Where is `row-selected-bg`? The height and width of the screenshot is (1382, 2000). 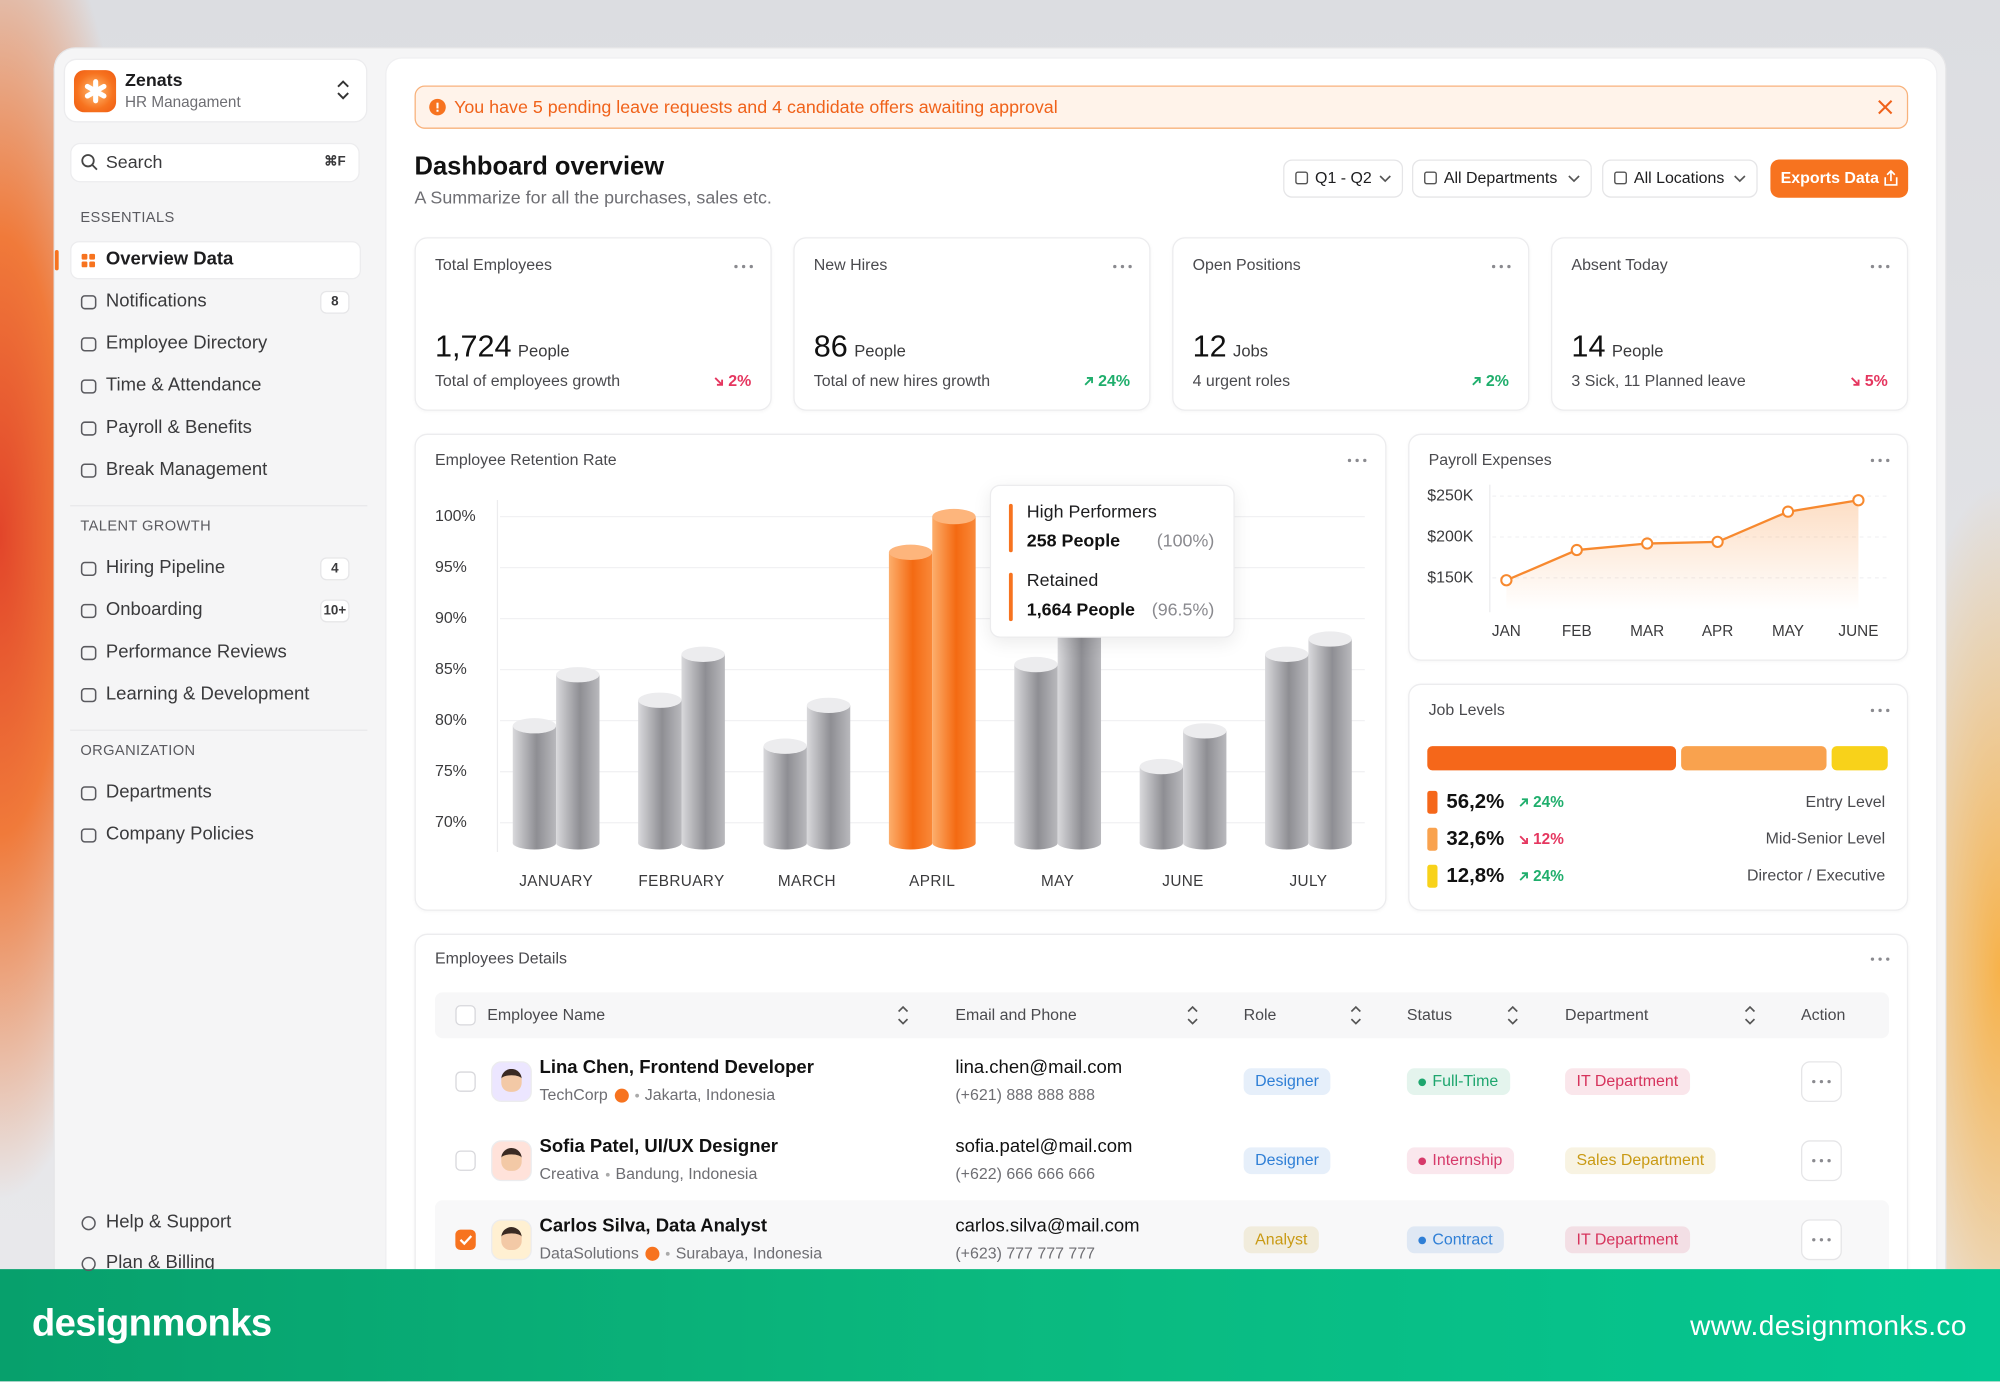 row-selected-bg is located at coordinates (1162, 1240).